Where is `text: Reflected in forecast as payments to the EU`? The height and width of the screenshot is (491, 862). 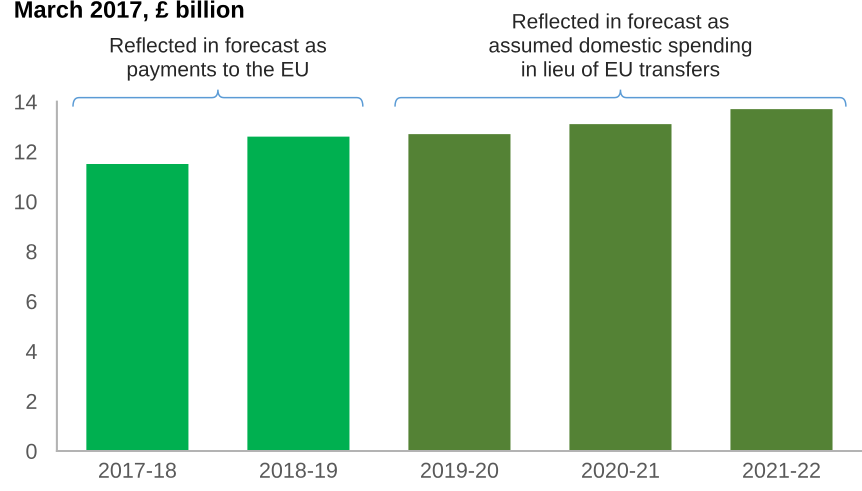
text: Reflected in forecast as payments to the EU is located at coordinates (218, 59).